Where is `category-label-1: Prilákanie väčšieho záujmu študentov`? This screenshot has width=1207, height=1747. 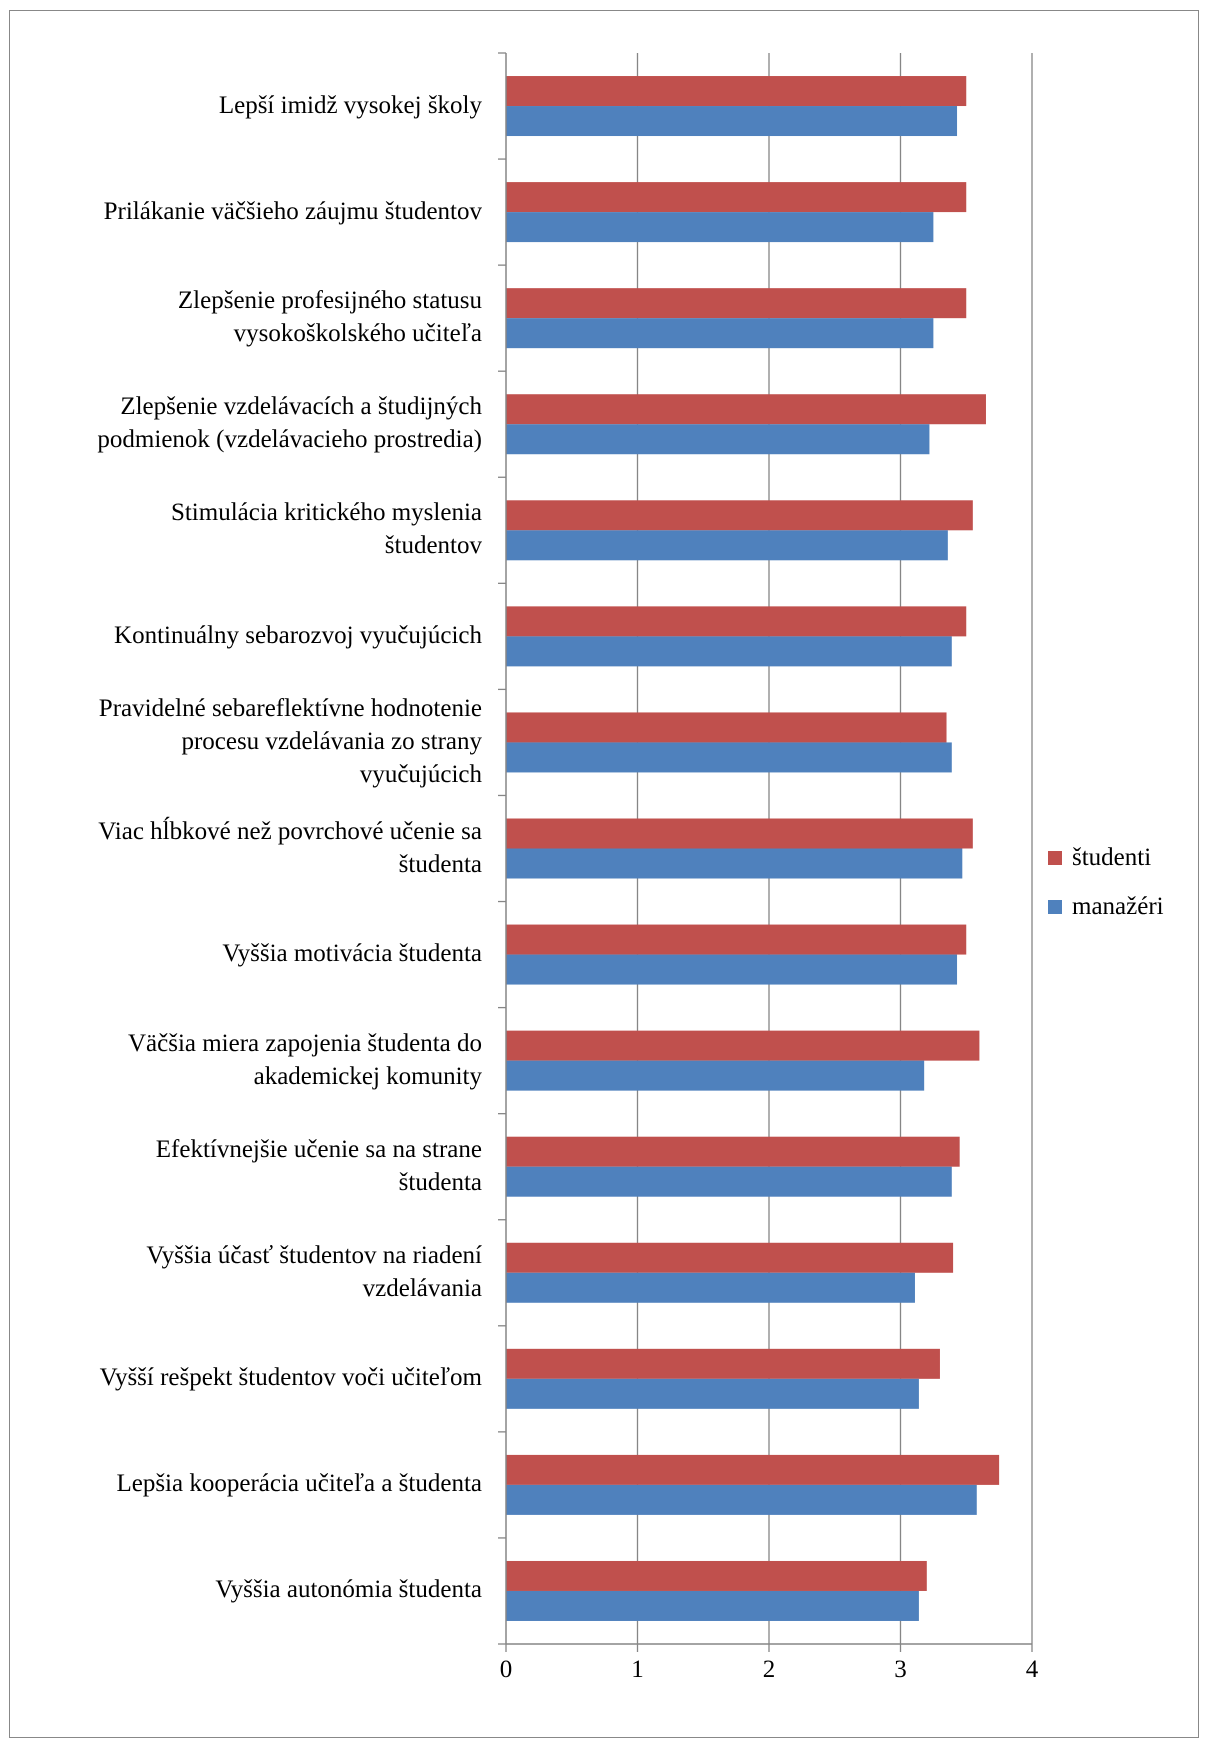 category-label-1: Prilákanie väčšieho záujmu študentov is located at coordinates (251, 211).